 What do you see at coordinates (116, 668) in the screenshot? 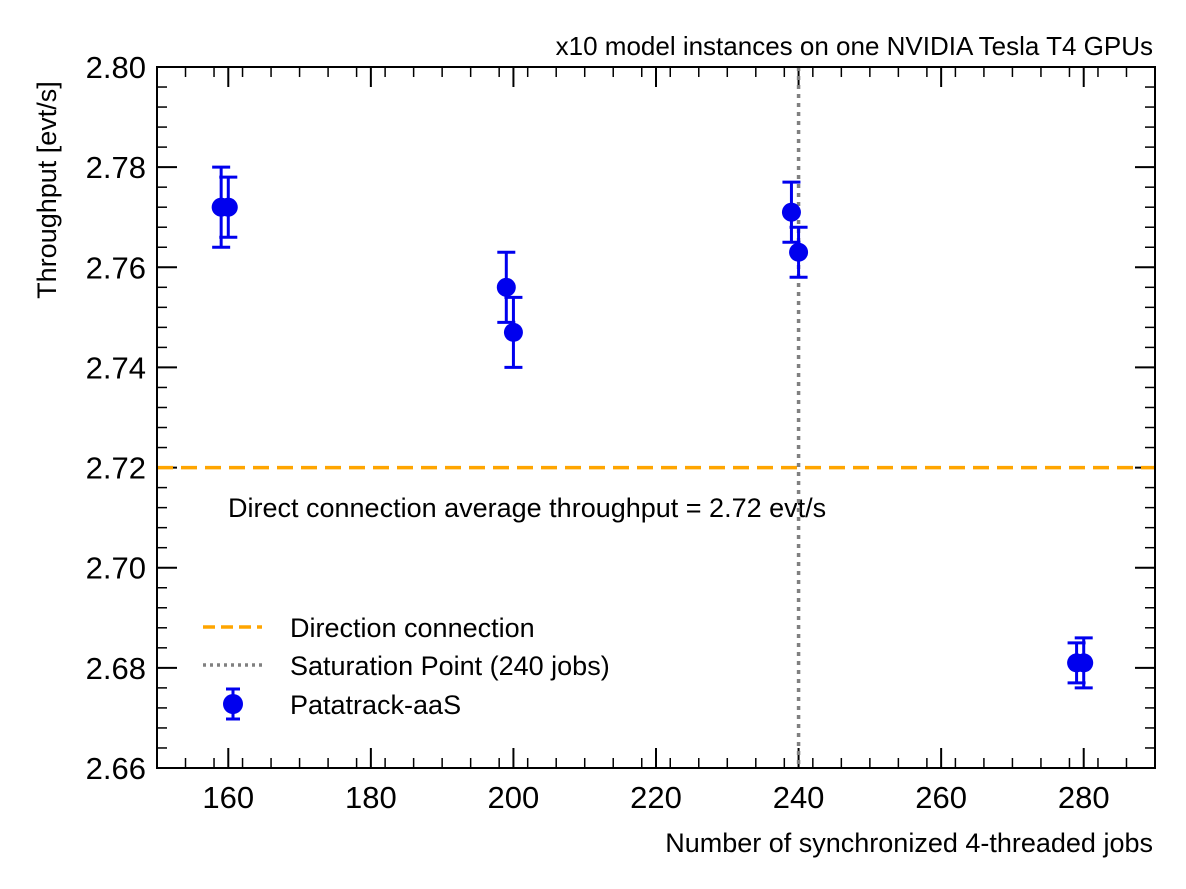
I see `y-tick-label: 2.68` at bounding box center [116, 668].